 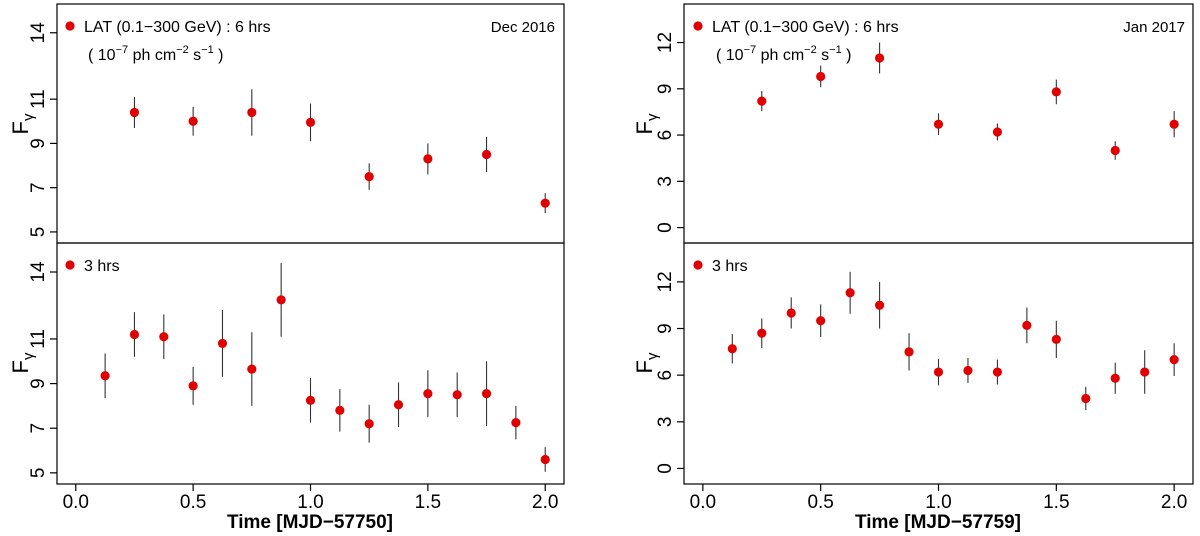 I want to click on y-axis-label-jan-3hrs: Fγ, so click(x=646, y=362).